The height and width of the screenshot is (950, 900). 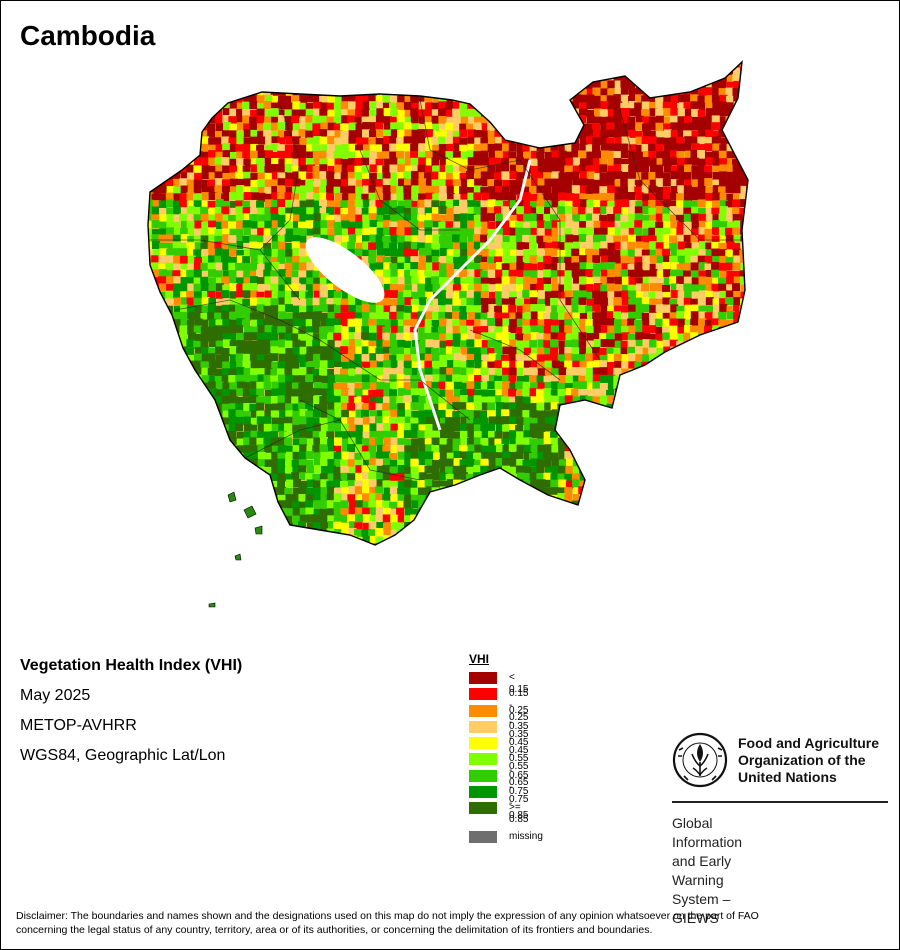 What do you see at coordinates (498, 704) in the screenshot?
I see `legend-item: 0.15 - 0.25` at bounding box center [498, 704].